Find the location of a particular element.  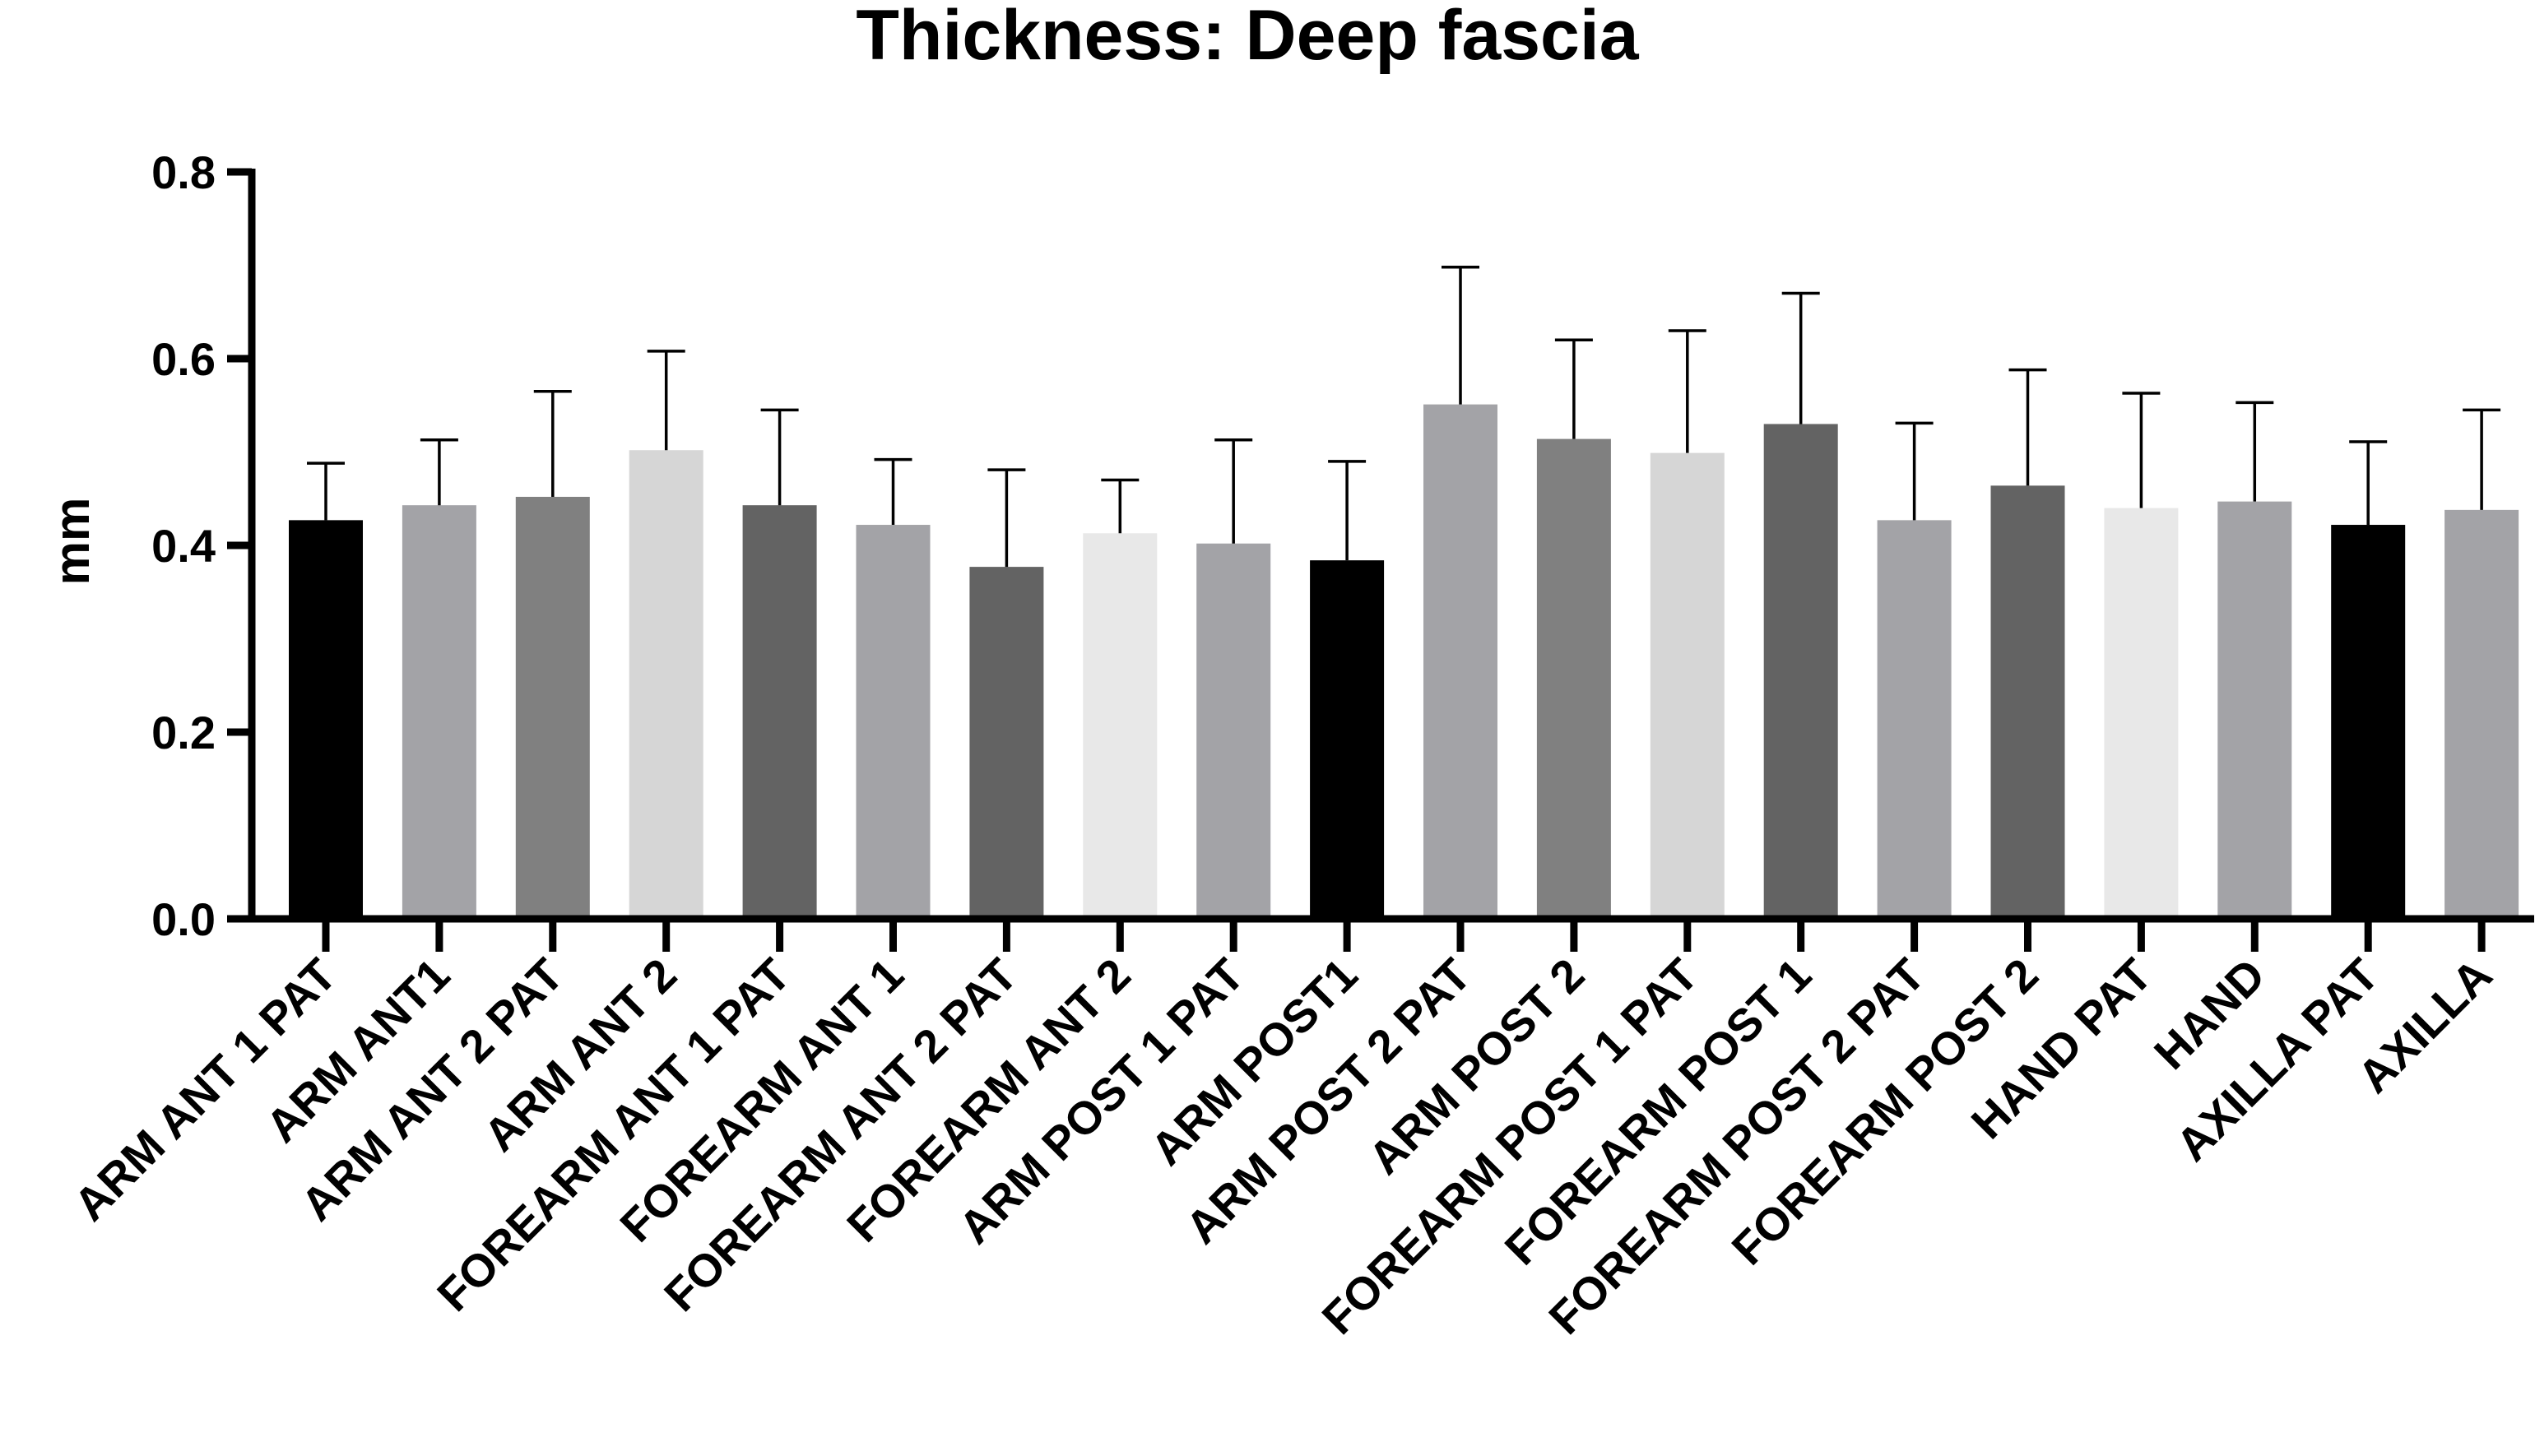

y-tick-label: 0.6 is located at coordinates (183, 359).